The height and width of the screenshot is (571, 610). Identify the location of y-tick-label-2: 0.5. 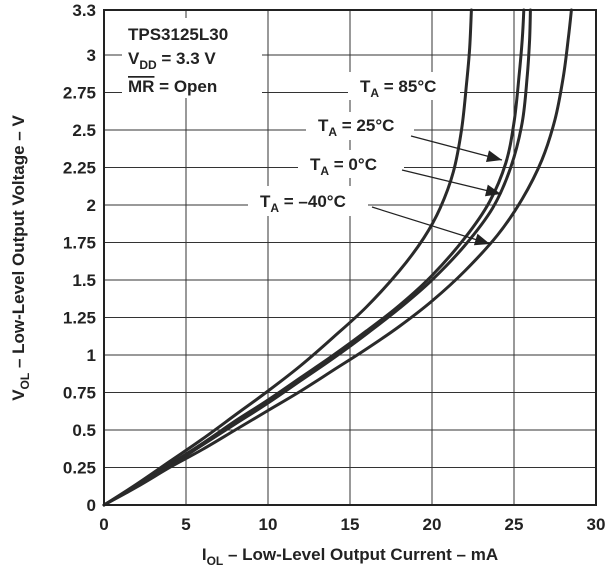
(84, 430).